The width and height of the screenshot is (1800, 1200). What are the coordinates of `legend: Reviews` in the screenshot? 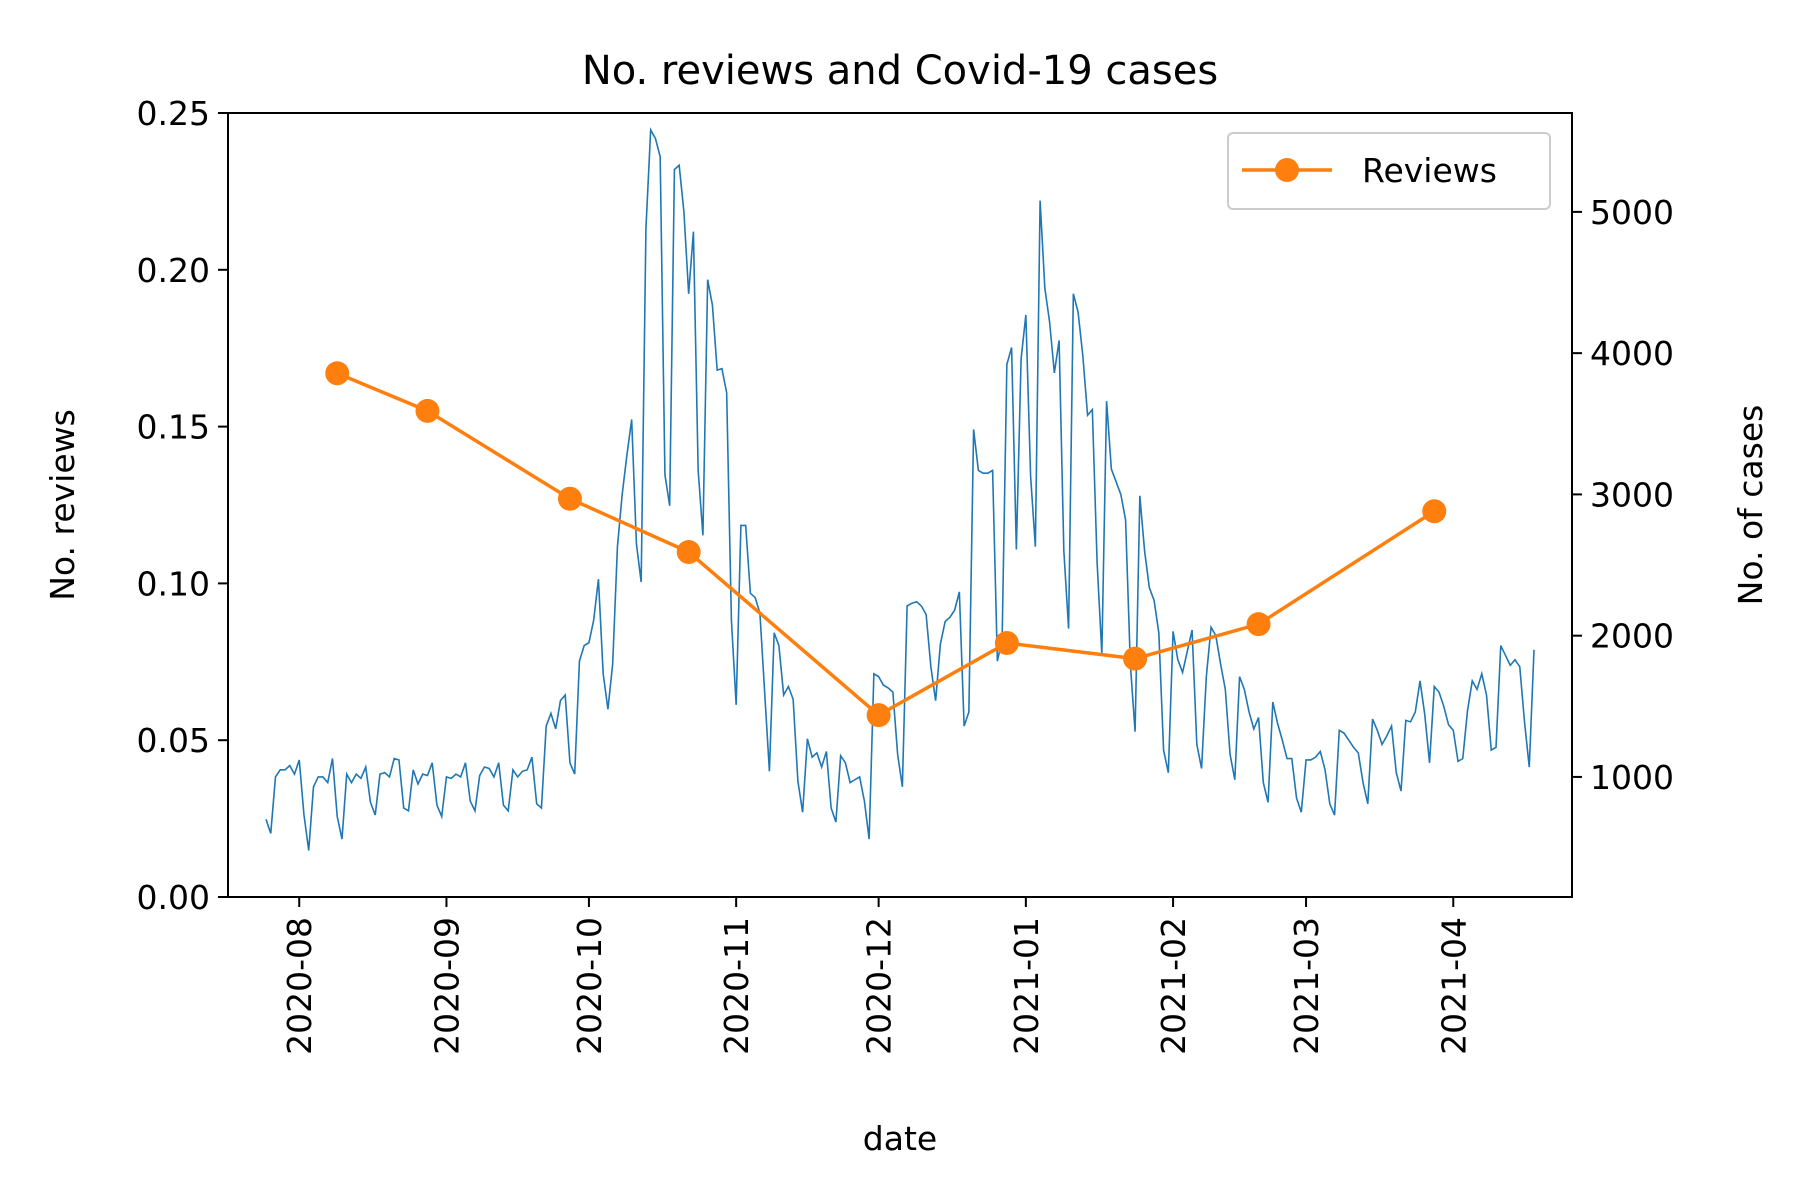 It's located at (1389, 171).